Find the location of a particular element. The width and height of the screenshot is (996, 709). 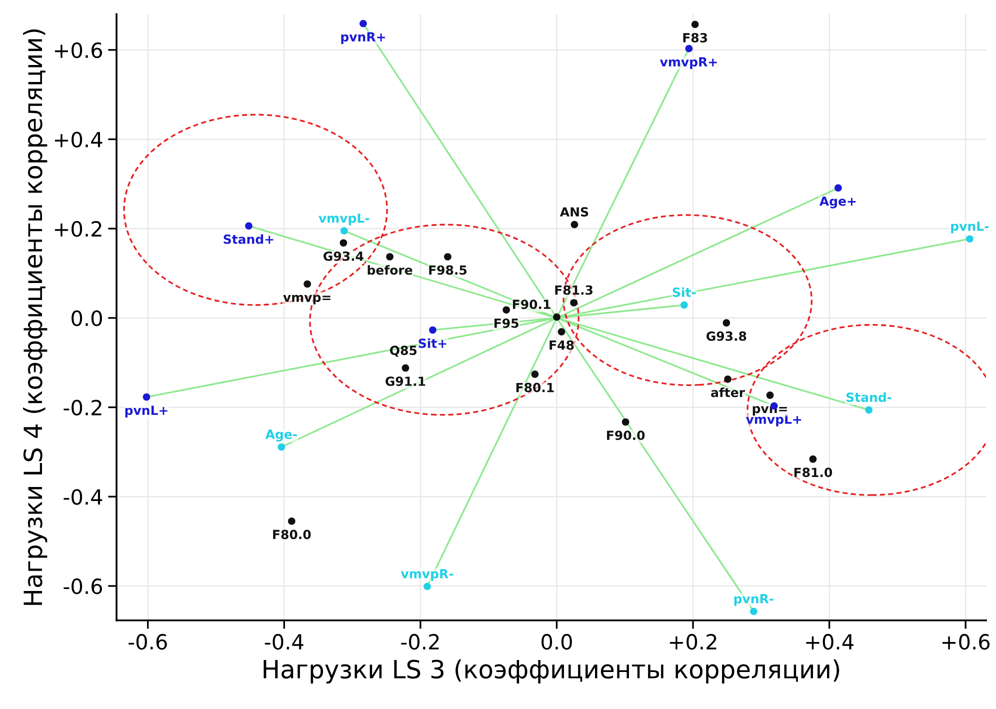

data-label: Stand- is located at coordinates (869, 397).